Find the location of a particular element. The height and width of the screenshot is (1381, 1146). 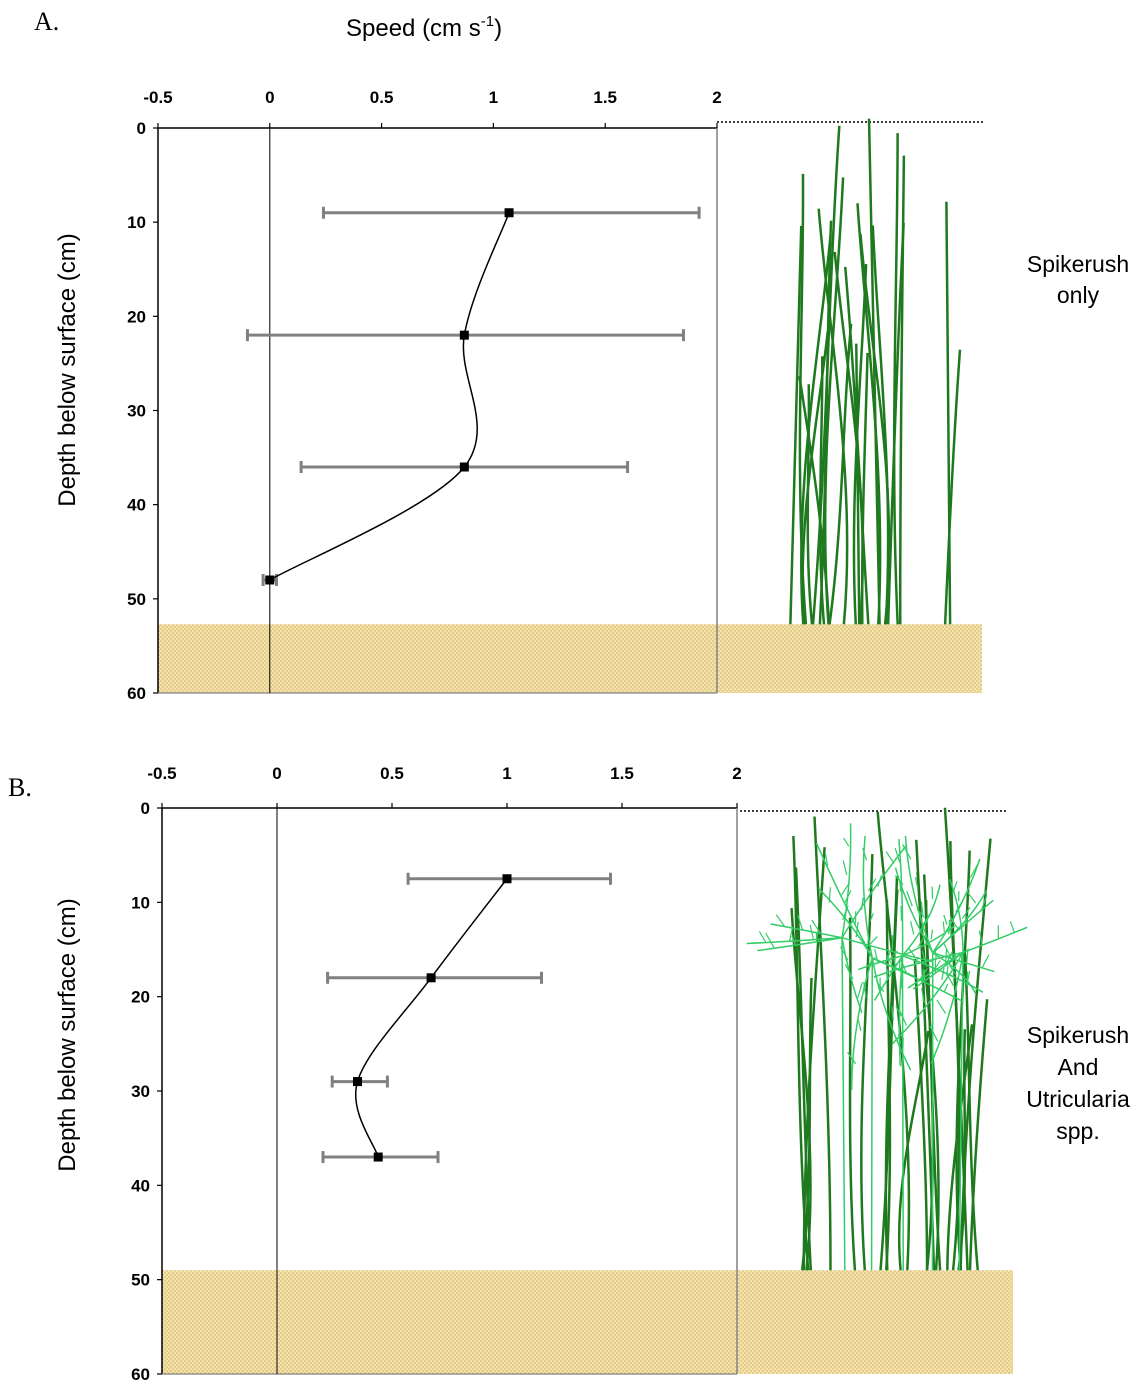

panel-a-letter: A. is located at coordinates (46, 21).